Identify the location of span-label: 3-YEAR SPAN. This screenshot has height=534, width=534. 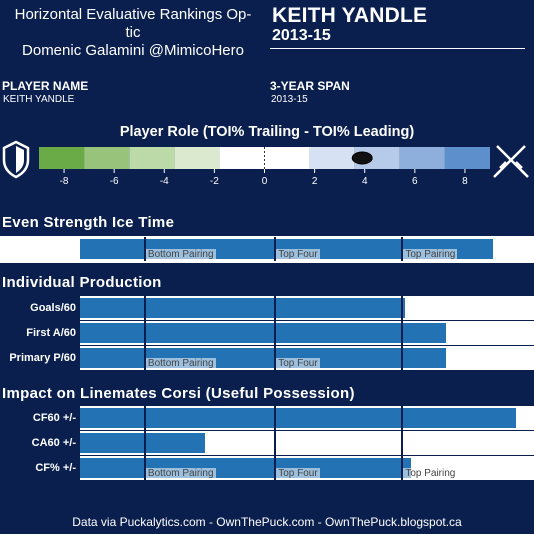
(310, 86).